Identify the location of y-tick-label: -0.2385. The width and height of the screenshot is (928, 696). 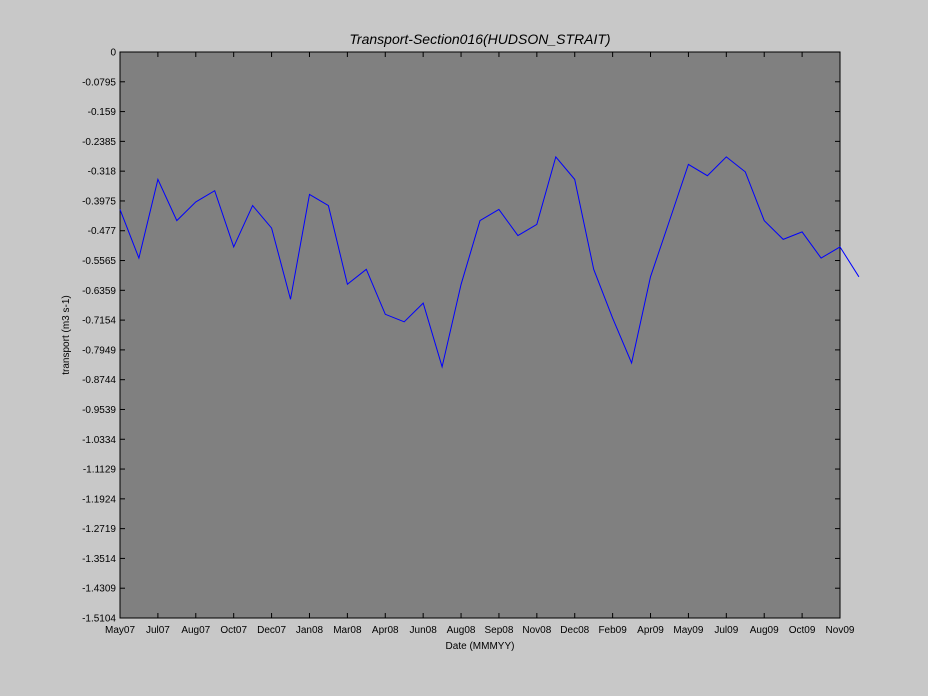
(99, 142).